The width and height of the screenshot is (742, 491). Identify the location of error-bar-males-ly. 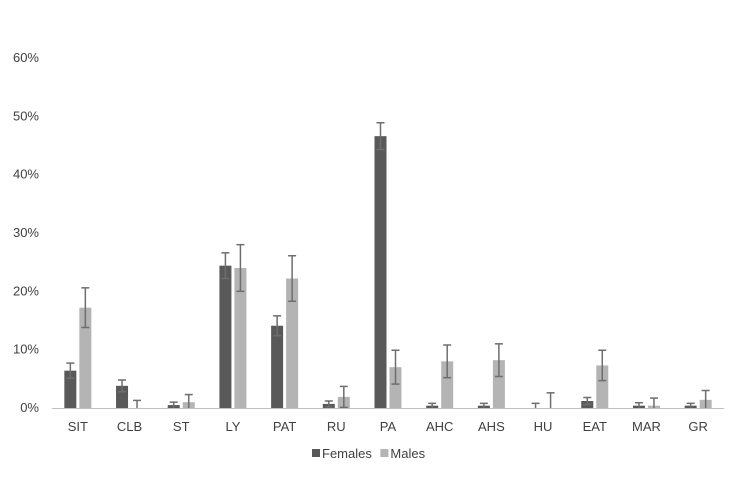
(240, 268).